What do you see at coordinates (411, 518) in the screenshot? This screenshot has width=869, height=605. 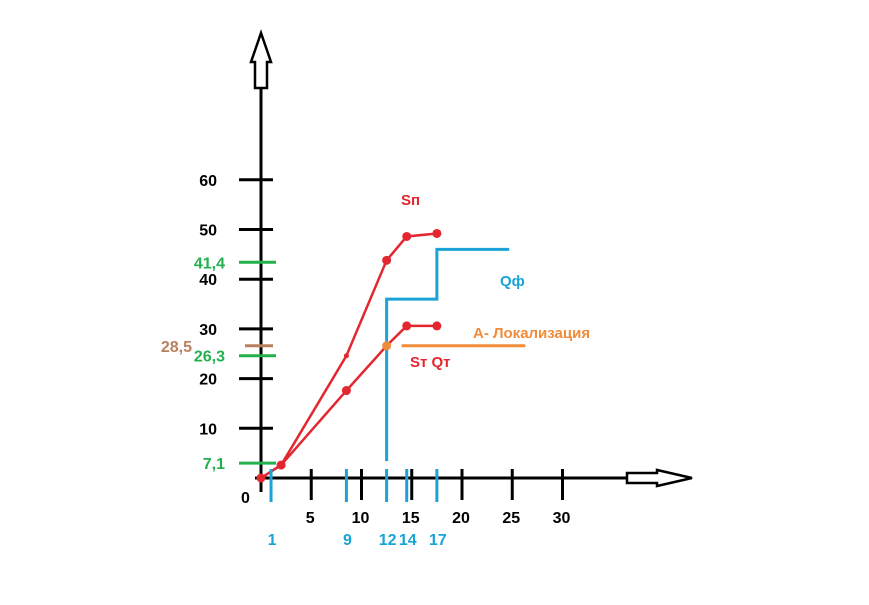 I see `x-tick-label: 15` at bounding box center [411, 518].